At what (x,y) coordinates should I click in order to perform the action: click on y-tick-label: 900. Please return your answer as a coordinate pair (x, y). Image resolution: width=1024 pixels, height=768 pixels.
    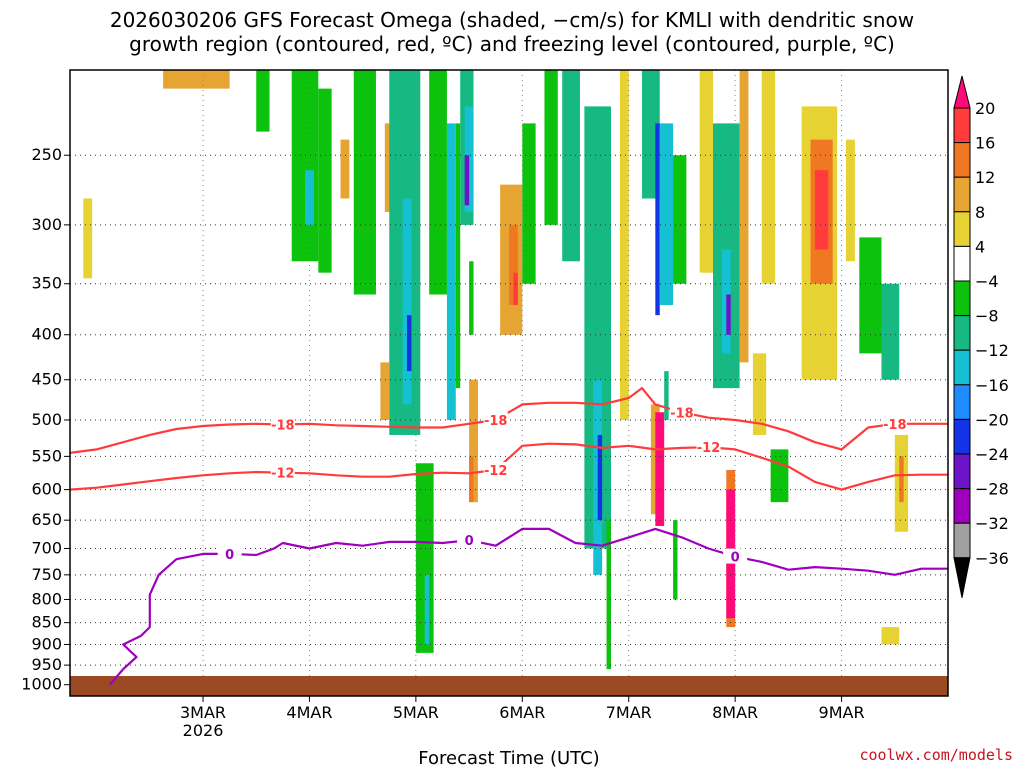
    Looking at the image, I should click on (46, 643).